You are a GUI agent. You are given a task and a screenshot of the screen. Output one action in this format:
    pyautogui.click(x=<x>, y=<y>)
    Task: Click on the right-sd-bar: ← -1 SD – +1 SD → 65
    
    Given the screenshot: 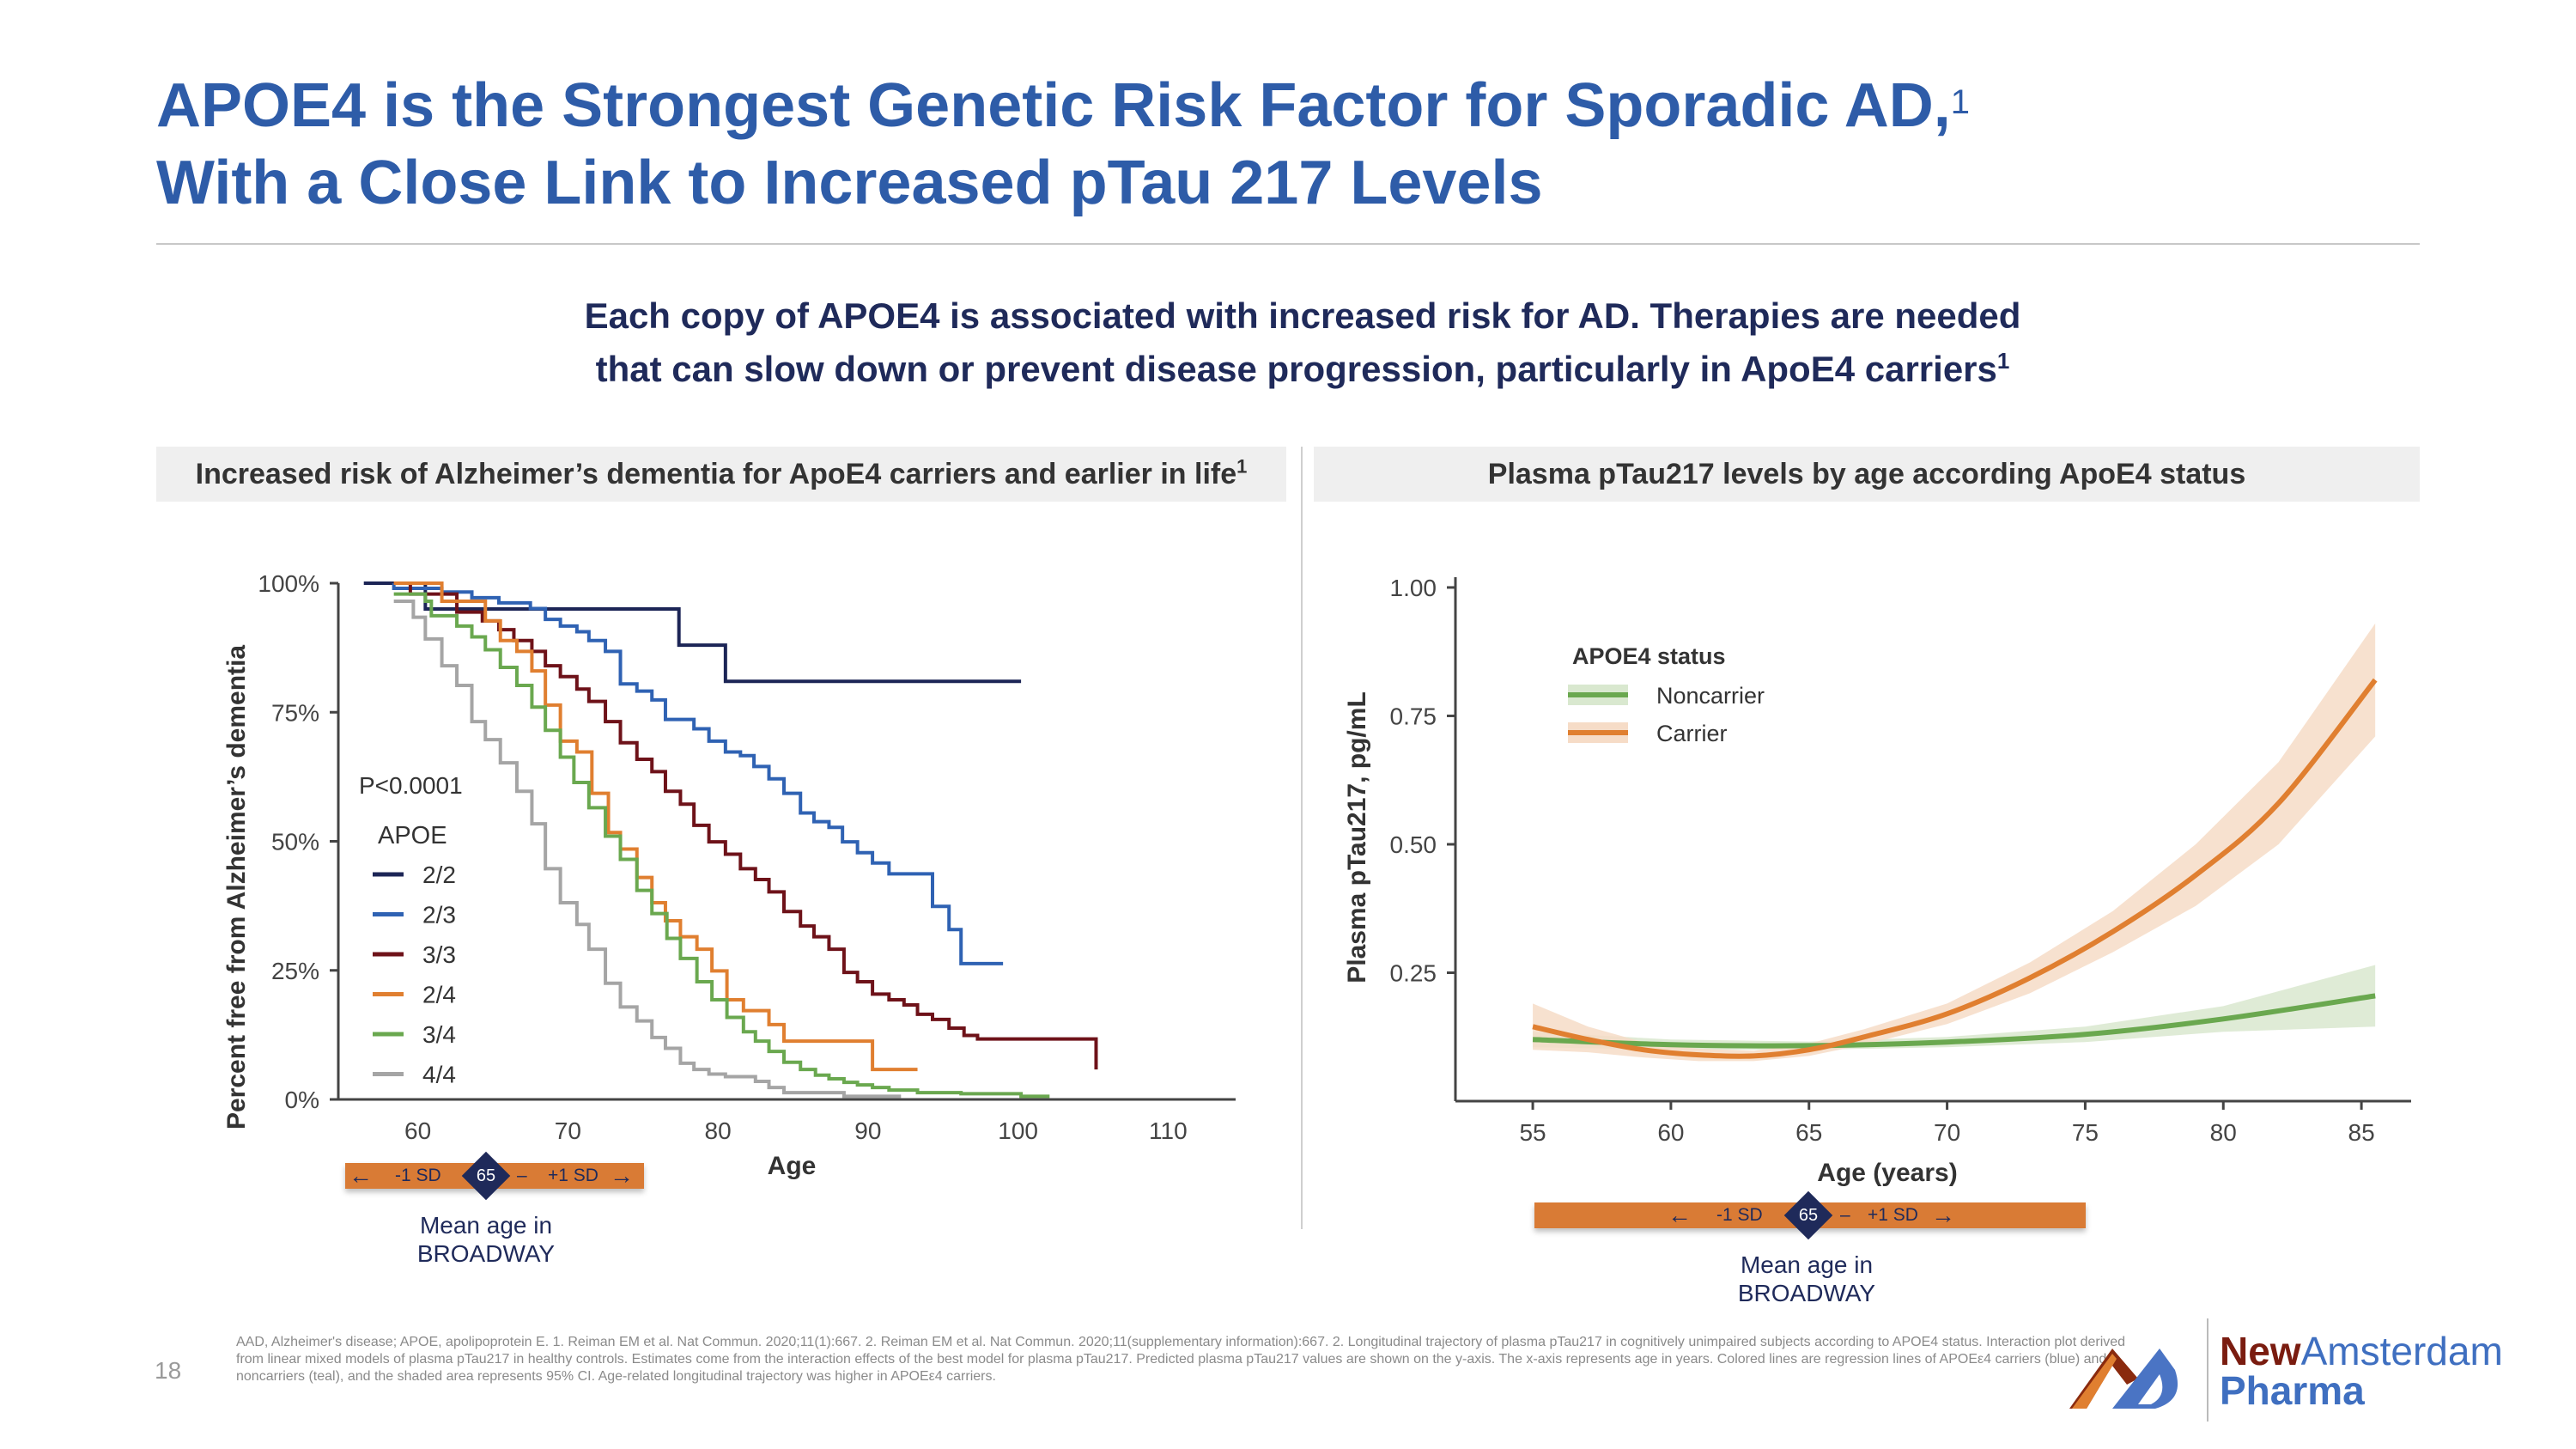 What is the action you would take?
    pyautogui.click(x=1810, y=1215)
    